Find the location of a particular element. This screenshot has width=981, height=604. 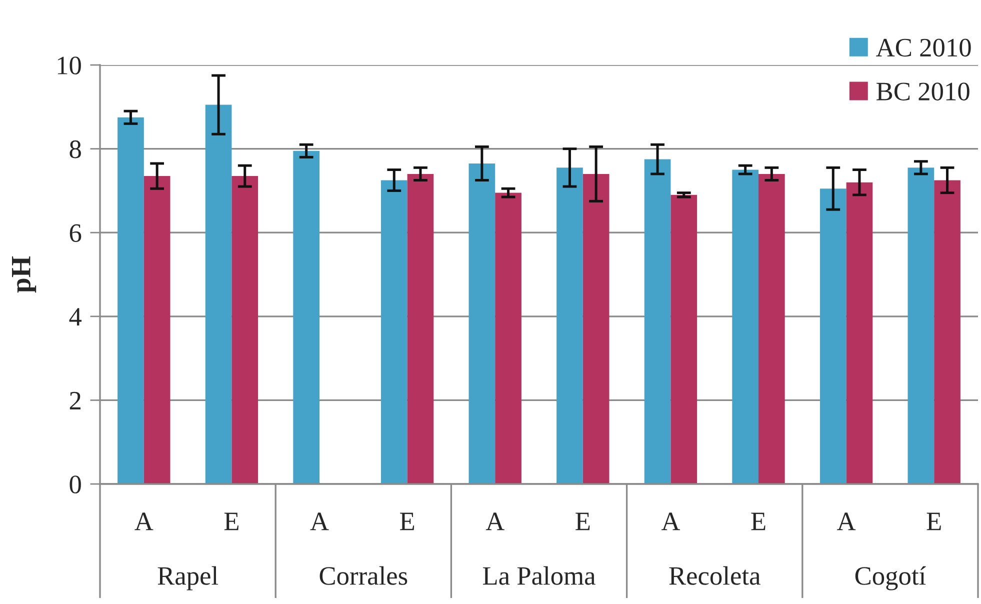

y-tick-label: 0 is located at coordinates (75, 485).